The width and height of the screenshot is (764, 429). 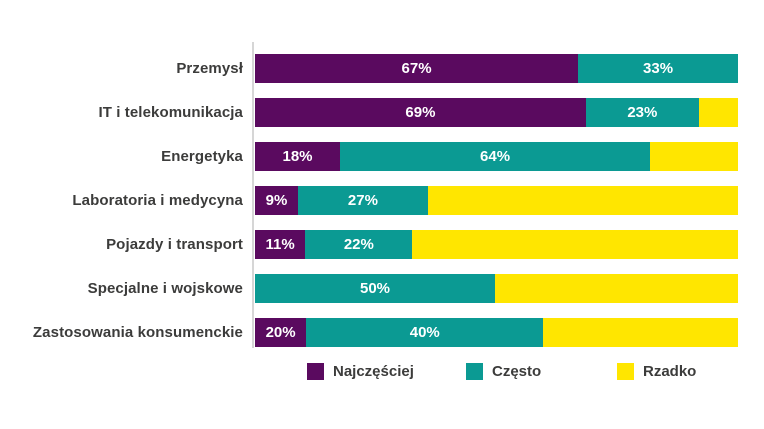 I want to click on bar-segment-najczesciej: 69%, so click(x=420, y=112).